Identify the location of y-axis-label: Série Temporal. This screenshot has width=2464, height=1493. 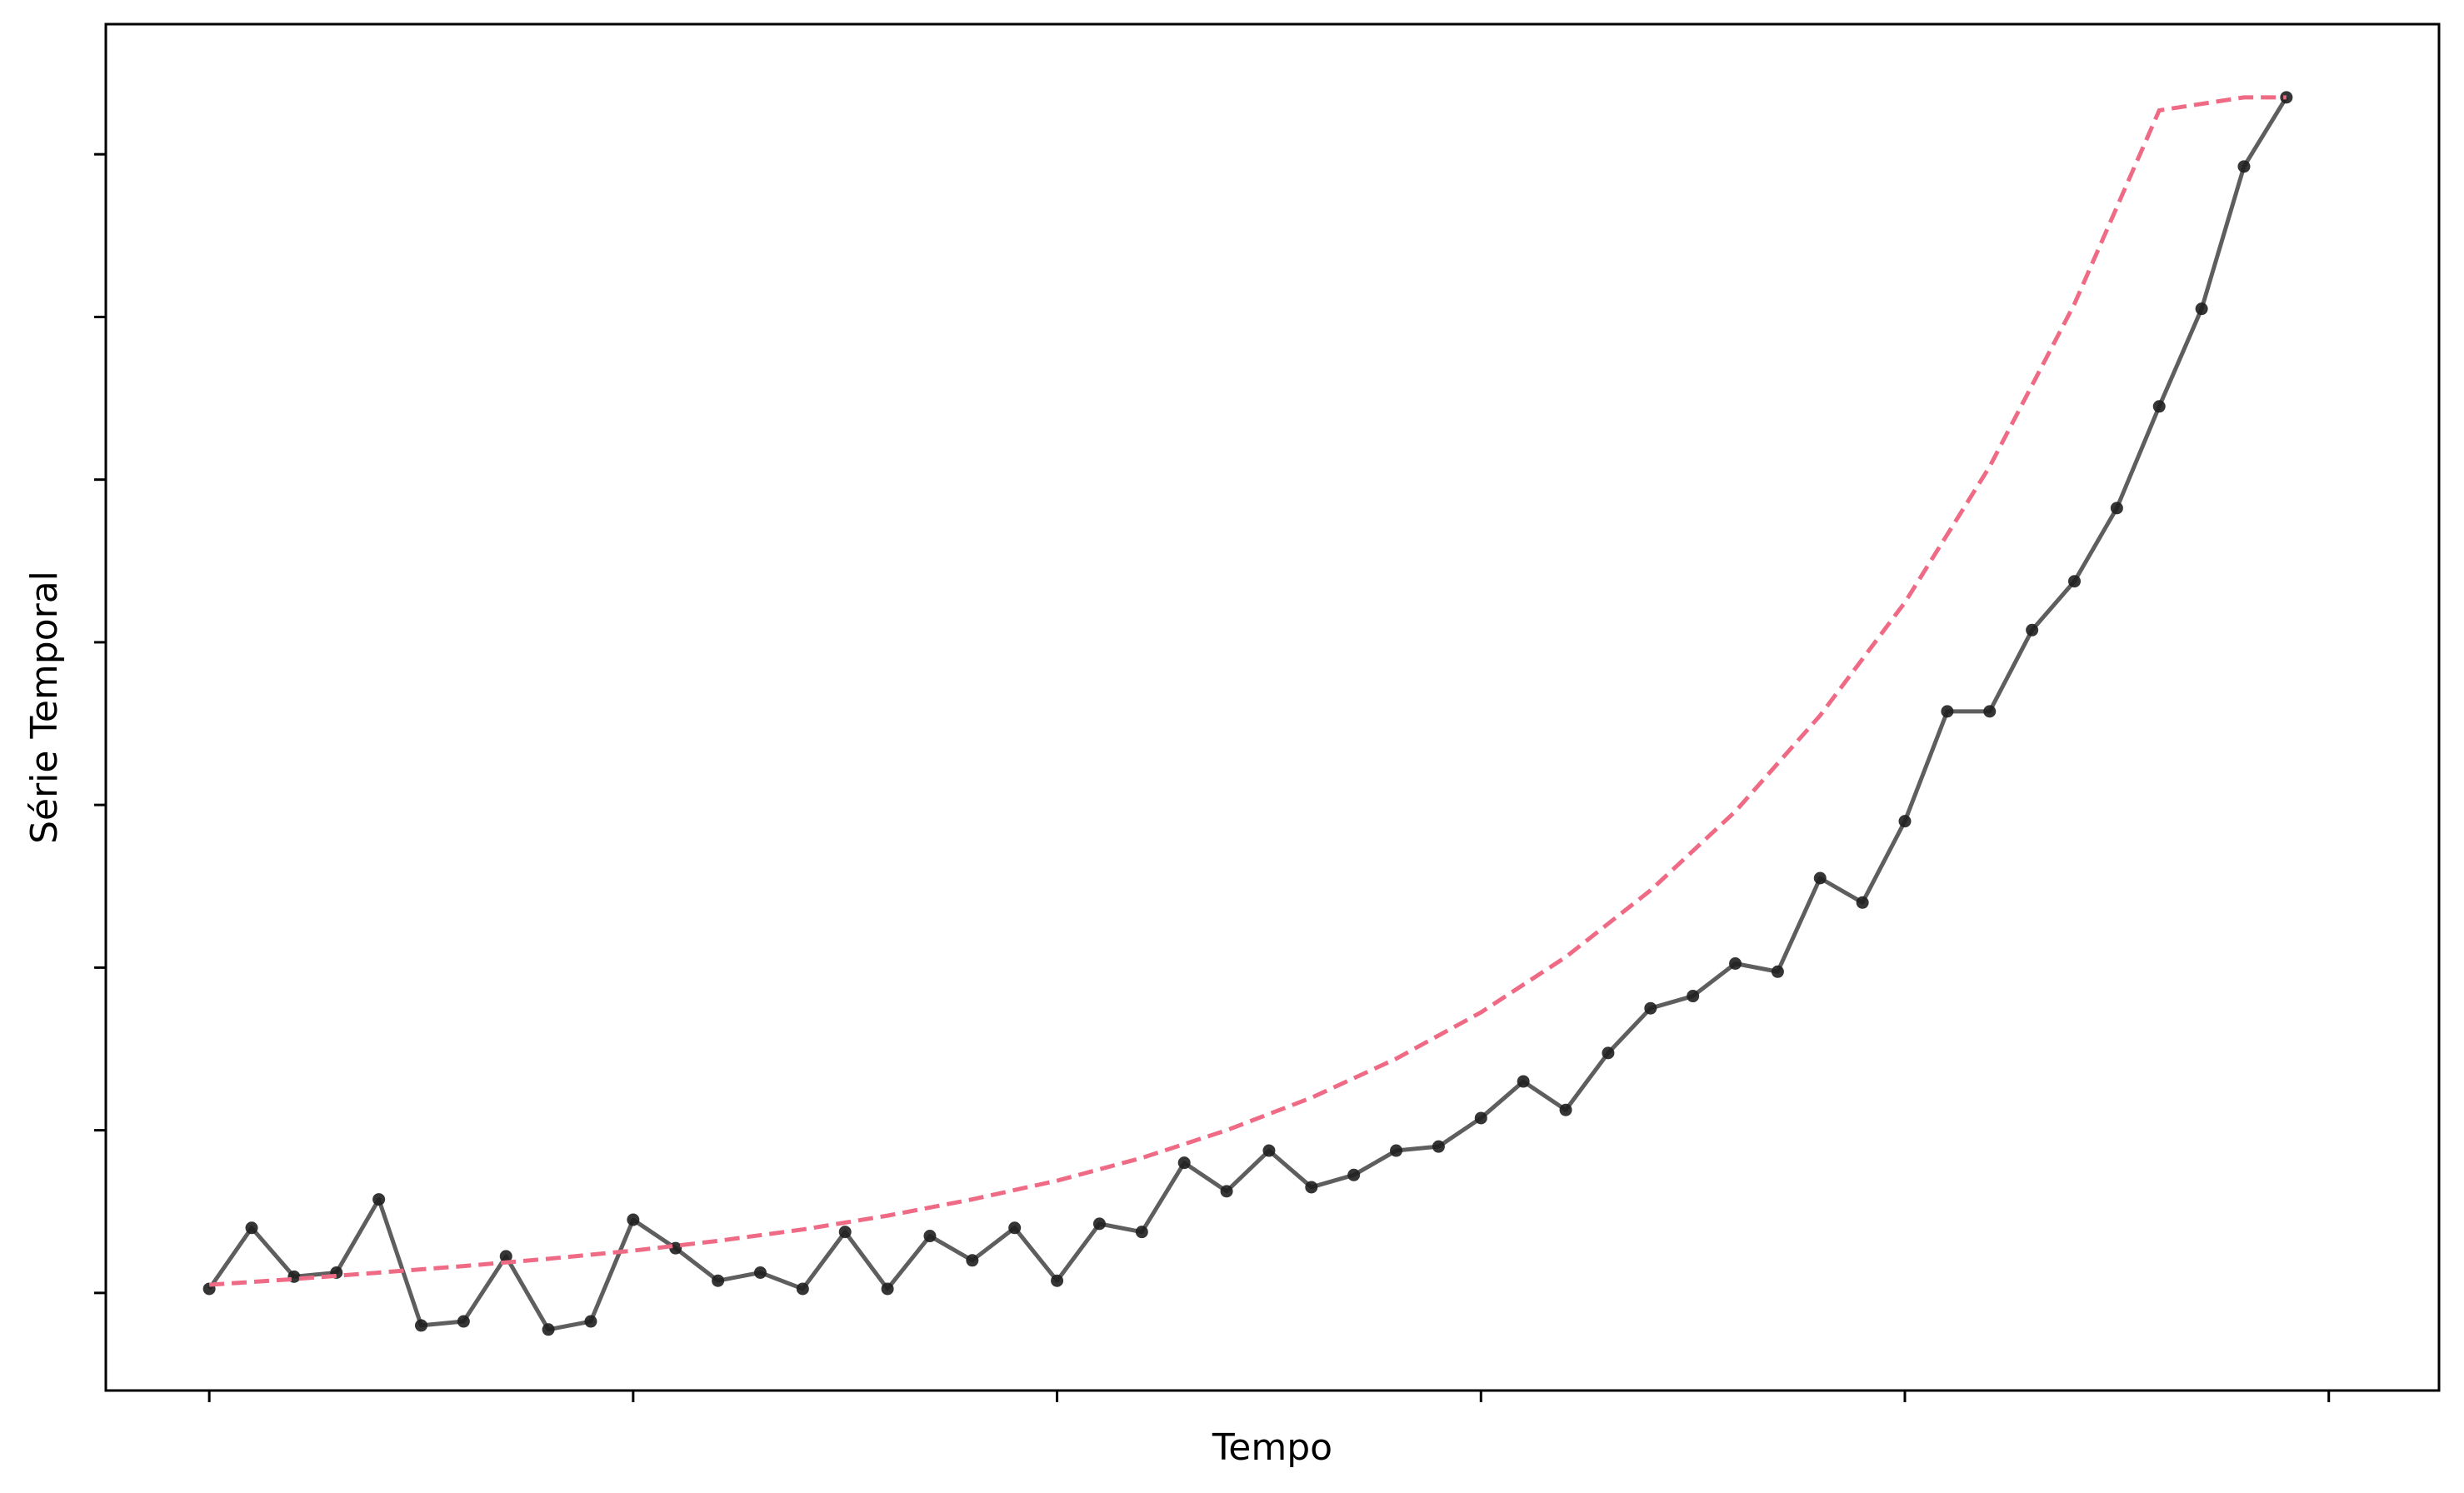
(44, 707).